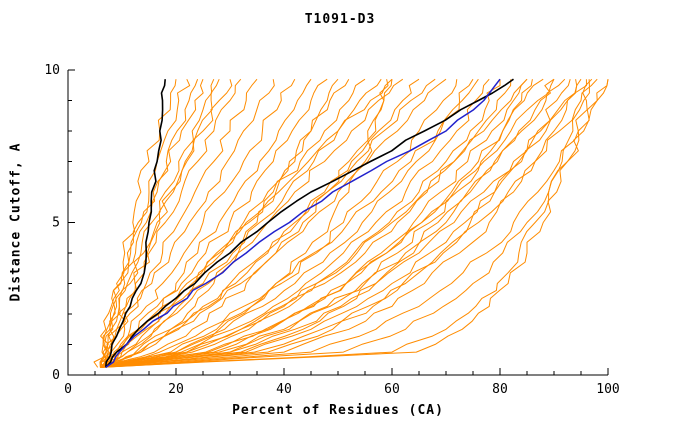 This screenshot has width=680, height=440. What do you see at coordinates (176, 389) in the screenshot?
I see `x-tick-label: 20` at bounding box center [176, 389].